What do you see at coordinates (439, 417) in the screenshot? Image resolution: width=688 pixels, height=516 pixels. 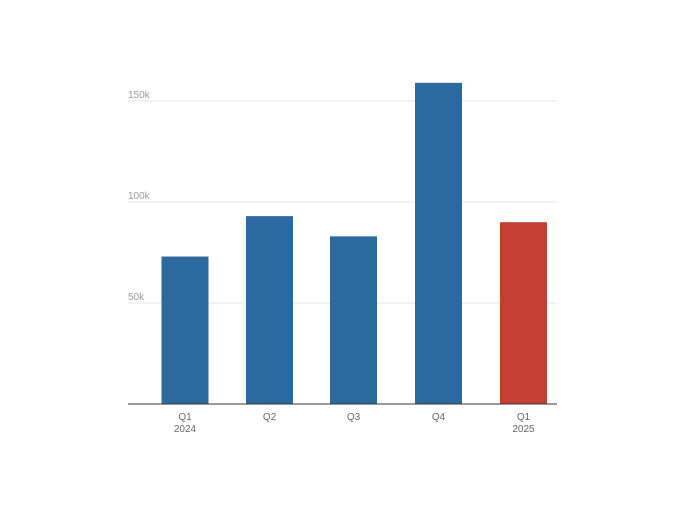 I see `x-tick-label: Q4` at bounding box center [439, 417].